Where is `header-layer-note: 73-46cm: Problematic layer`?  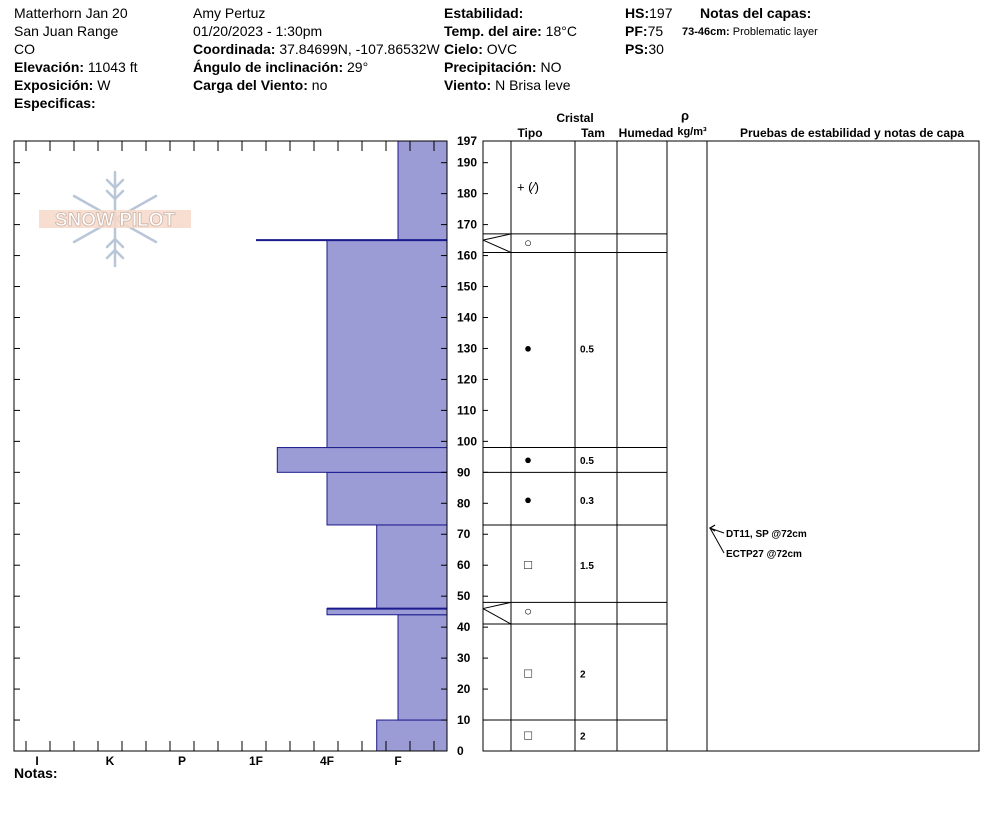 header-layer-note: 73-46cm: Problematic layer is located at coordinates (750, 32).